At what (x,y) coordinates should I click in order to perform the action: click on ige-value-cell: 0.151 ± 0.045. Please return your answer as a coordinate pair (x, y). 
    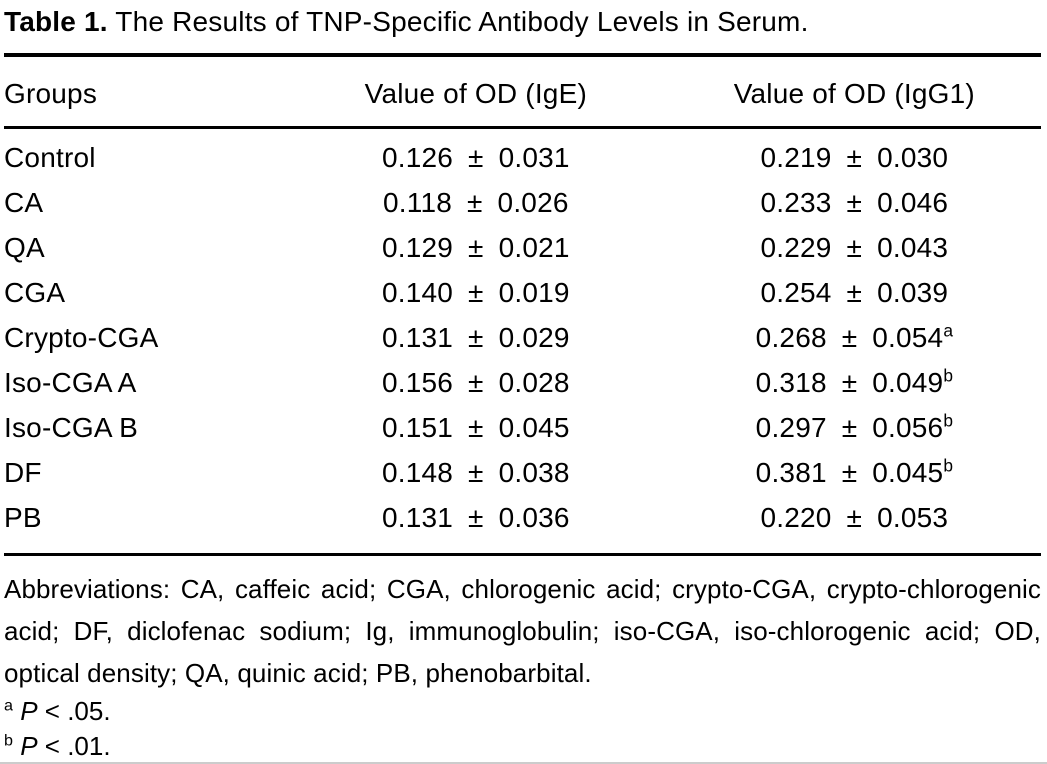
    Looking at the image, I should click on (476, 427).